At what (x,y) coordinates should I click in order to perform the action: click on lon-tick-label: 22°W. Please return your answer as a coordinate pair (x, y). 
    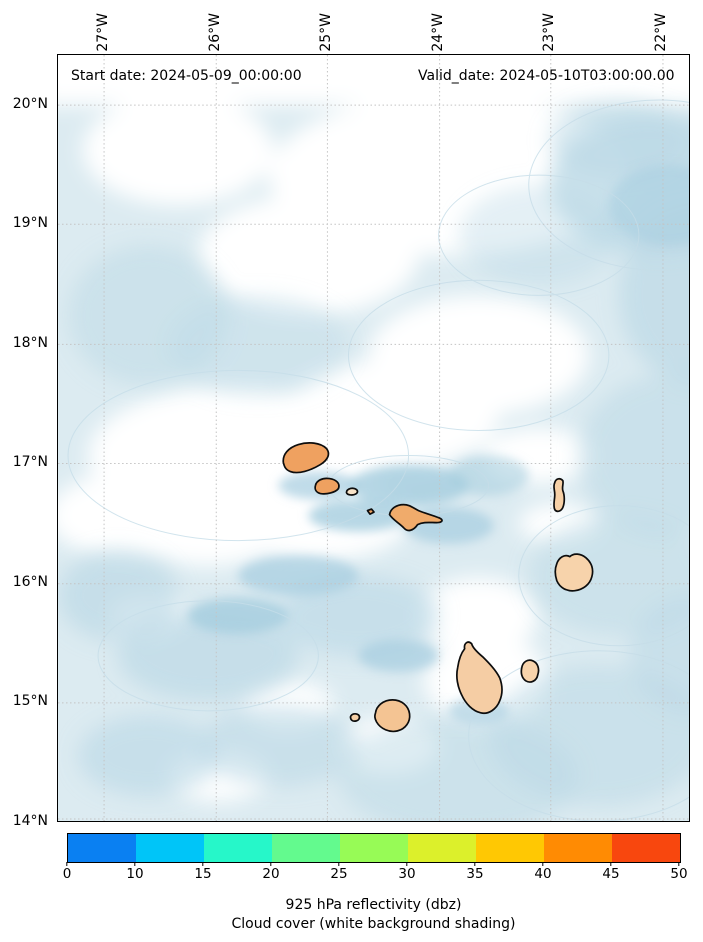
    Looking at the image, I should click on (660, 32).